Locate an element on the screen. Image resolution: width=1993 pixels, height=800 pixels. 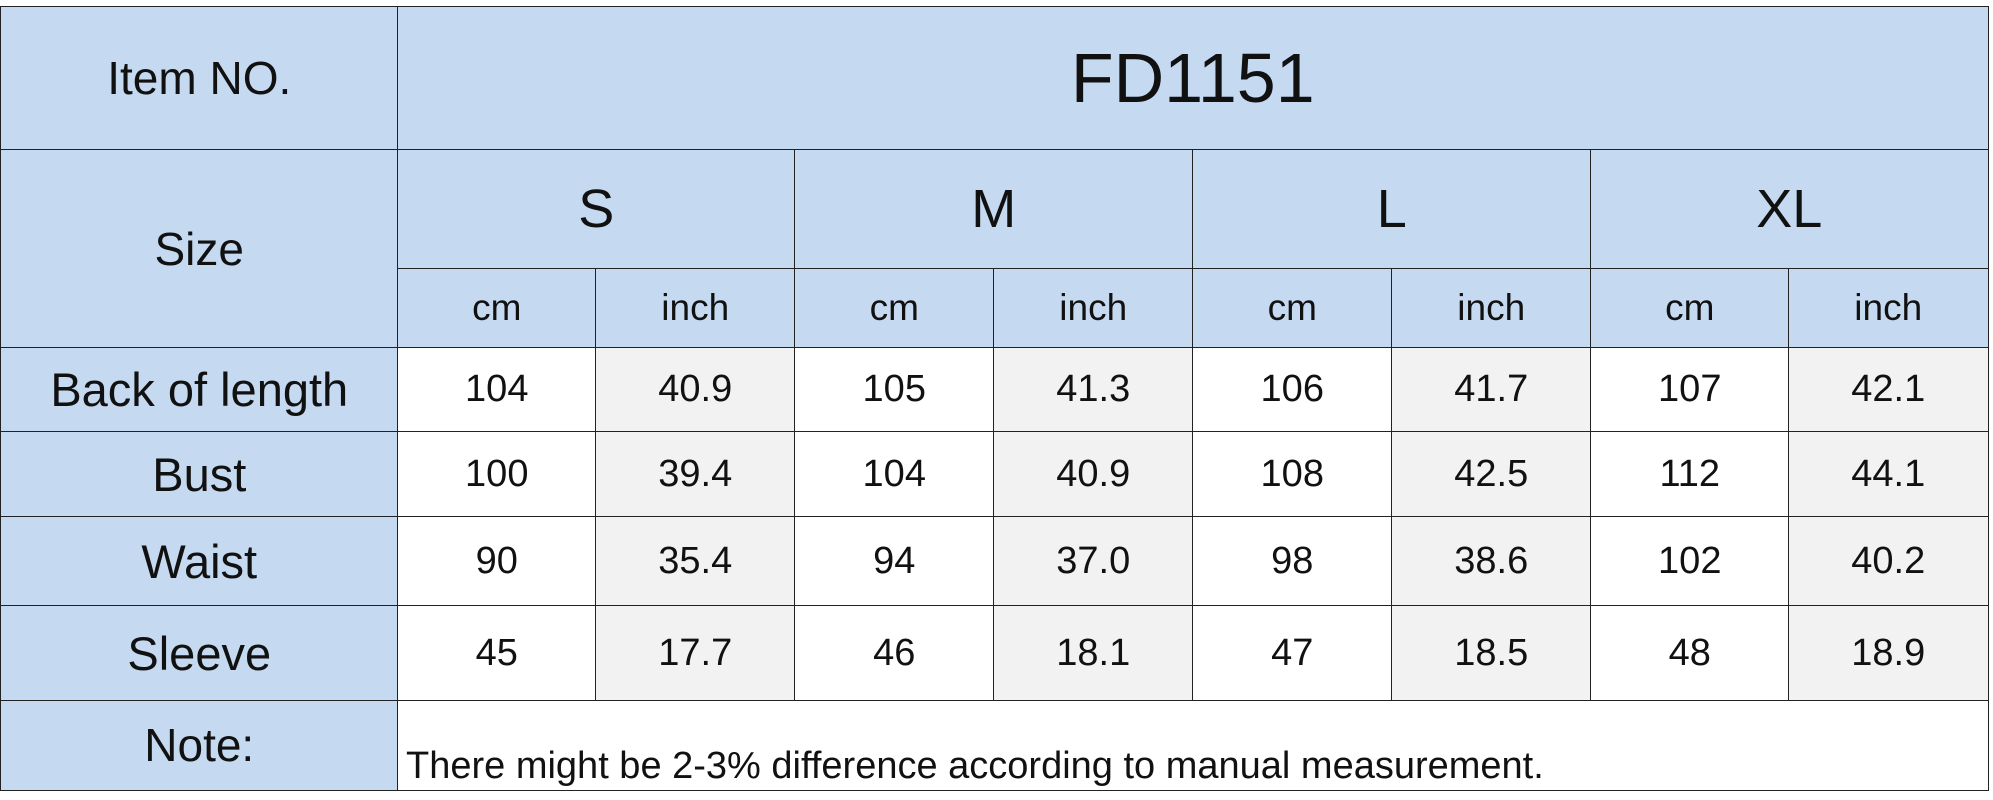
size-header: S is located at coordinates (596, 209).